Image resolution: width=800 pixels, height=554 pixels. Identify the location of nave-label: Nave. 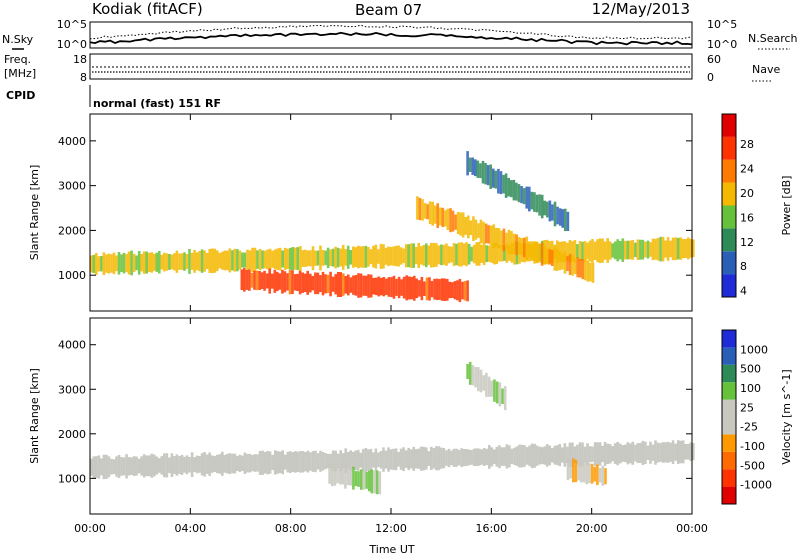
(766, 69).